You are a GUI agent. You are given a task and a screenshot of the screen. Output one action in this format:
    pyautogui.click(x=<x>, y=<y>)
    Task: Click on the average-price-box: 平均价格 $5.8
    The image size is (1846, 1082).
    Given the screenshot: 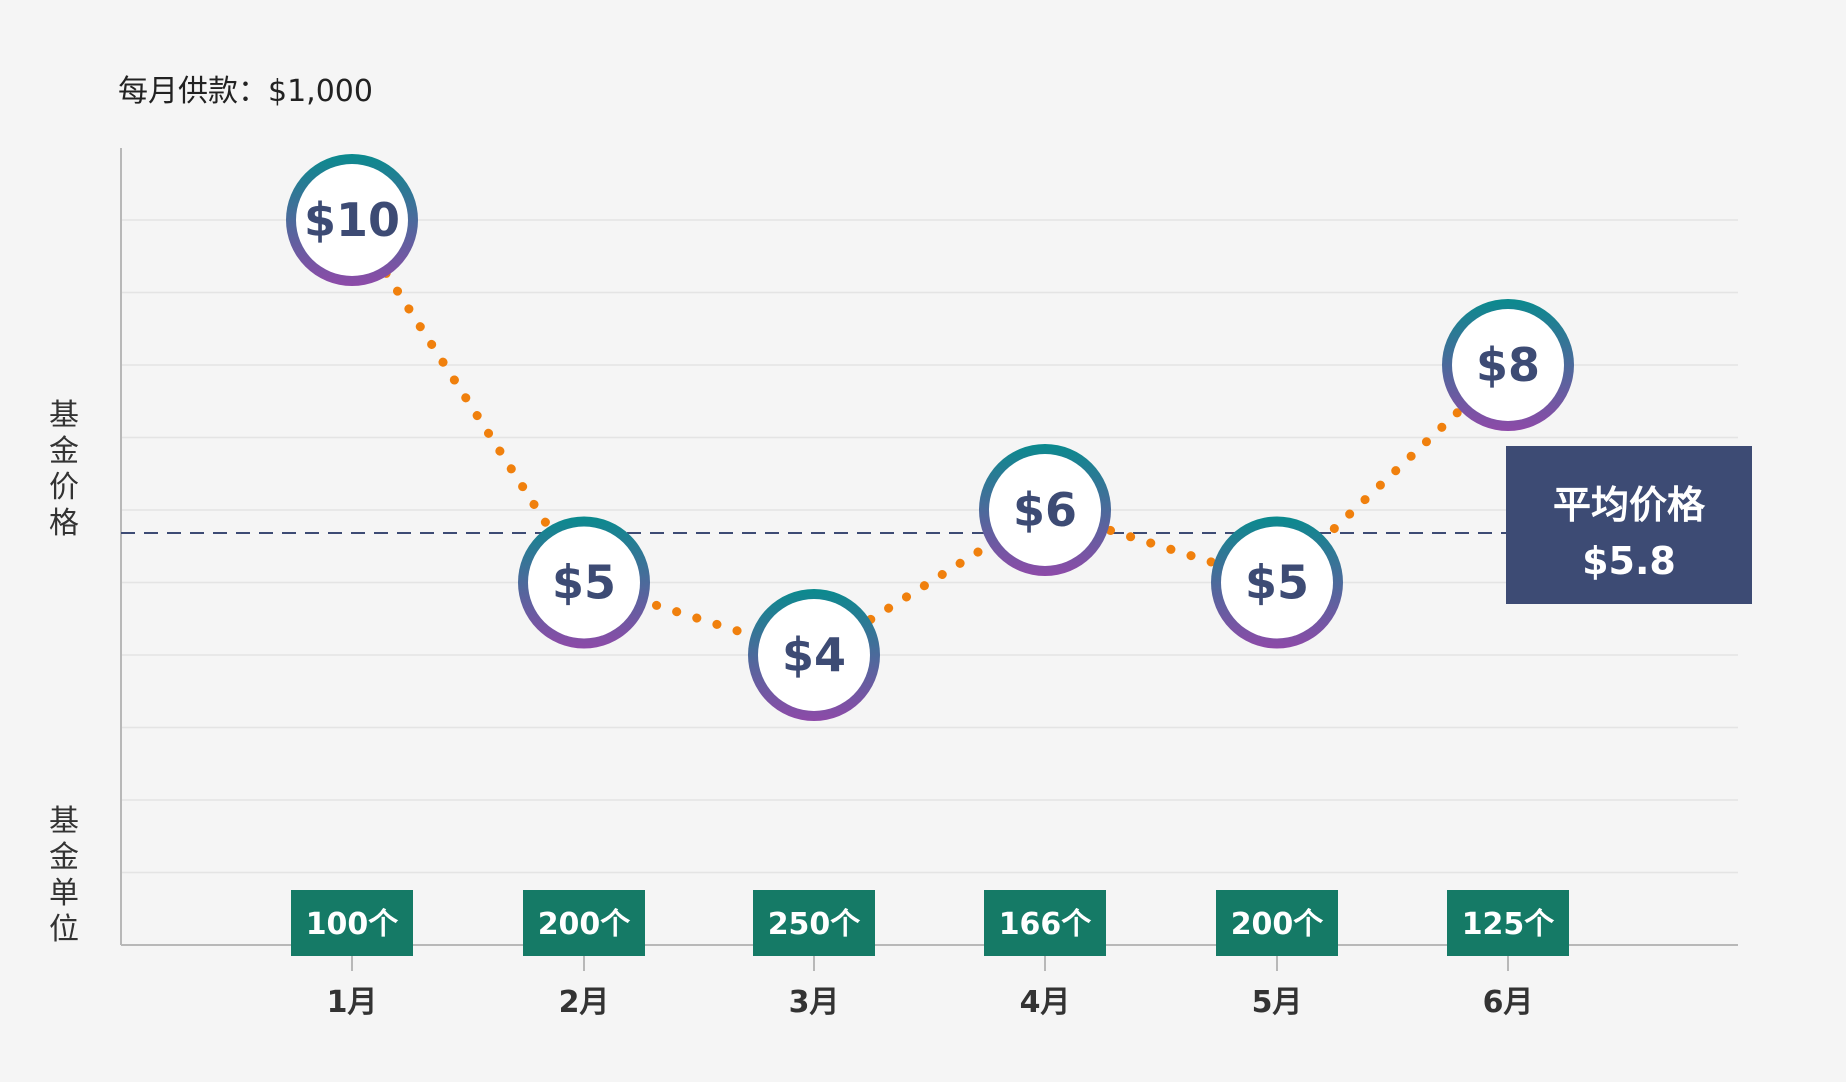 What is the action you would take?
    pyautogui.click(x=1629, y=525)
    